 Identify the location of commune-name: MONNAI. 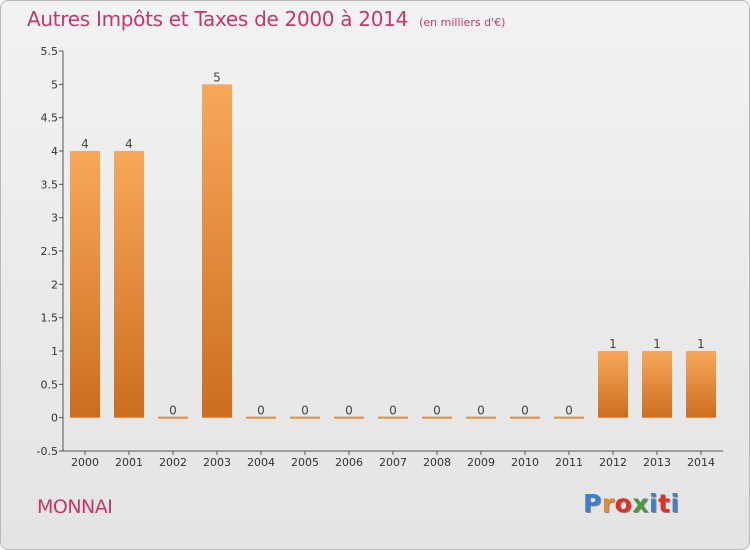
(75, 507).